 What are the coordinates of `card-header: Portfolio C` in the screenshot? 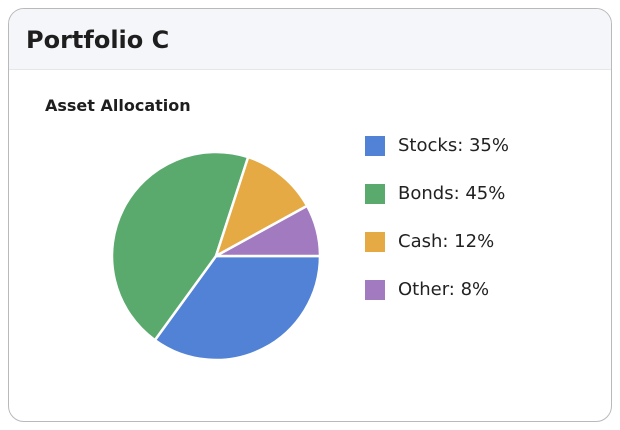 It's located at (310, 39).